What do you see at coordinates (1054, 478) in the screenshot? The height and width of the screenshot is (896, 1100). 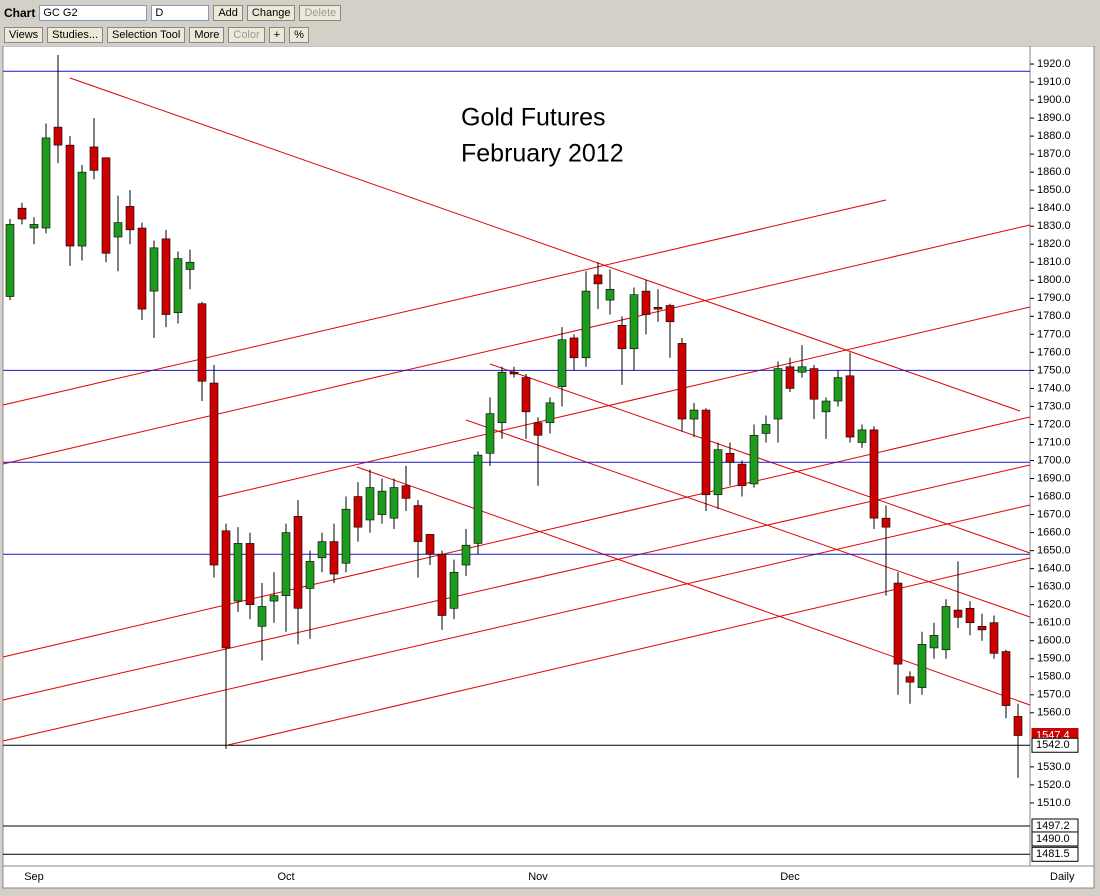 I see `y-tick-label: 1690.0` at bounding box center [1054, 478].